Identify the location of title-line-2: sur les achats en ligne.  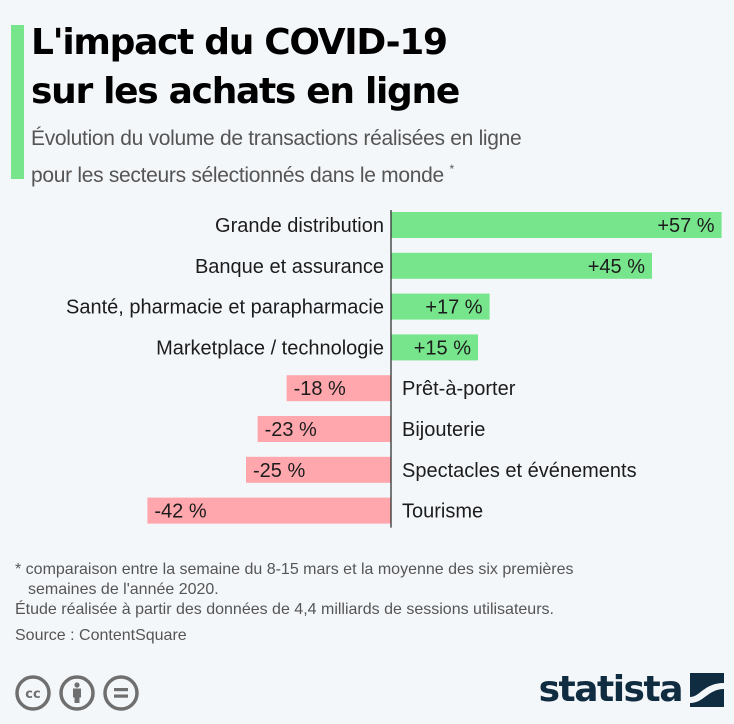
(245, 91).